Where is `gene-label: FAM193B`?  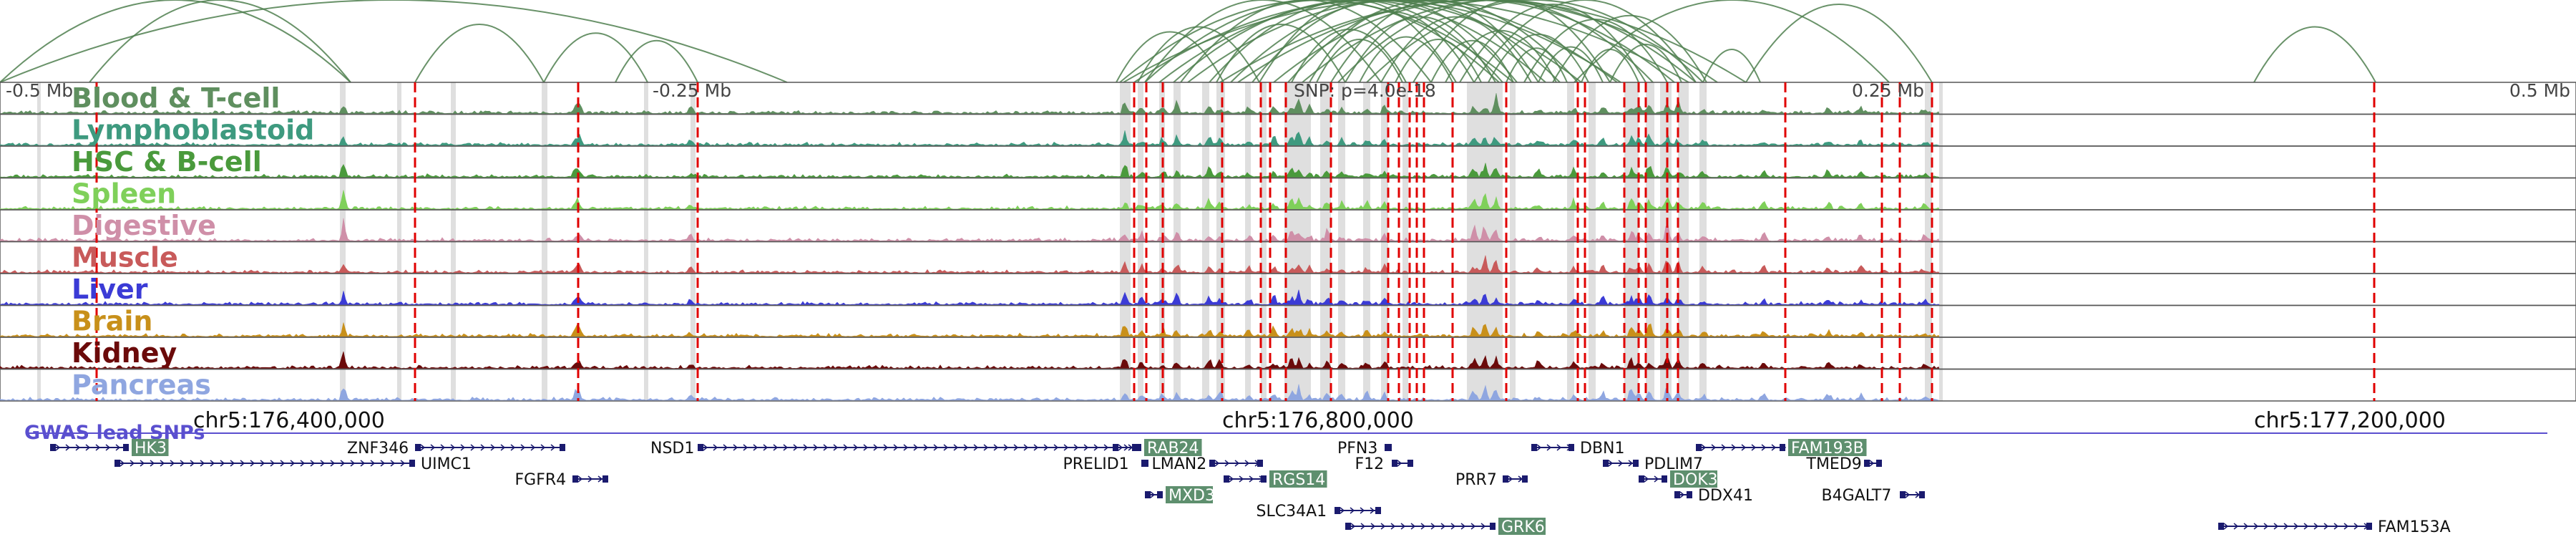
gene-label: FAM193B is located at coordinates (1827, 449).